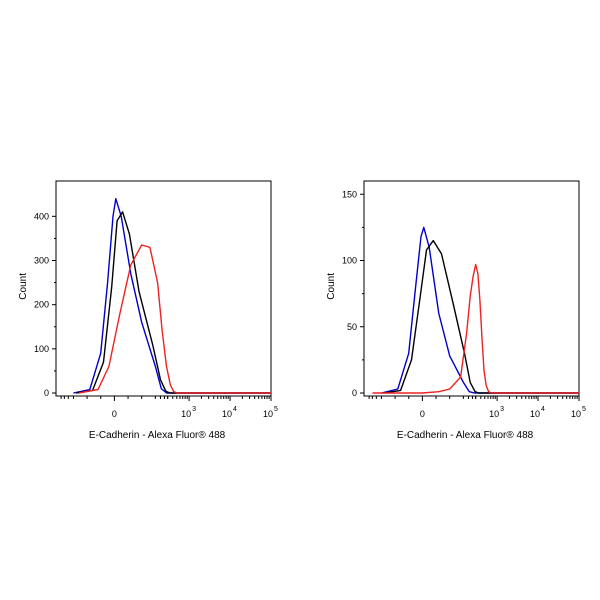 This screenshot has height=600, width=600. I want to click on y-tick-label: 400, so click(41, 216).